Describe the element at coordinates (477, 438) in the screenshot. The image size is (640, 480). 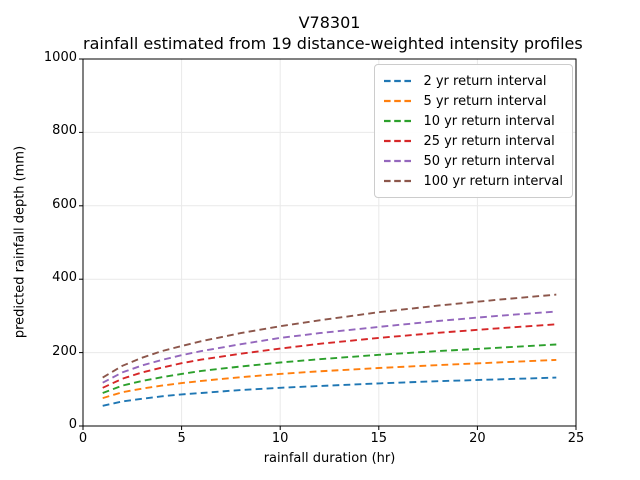
I see `x-tick-label: 20` at that location.